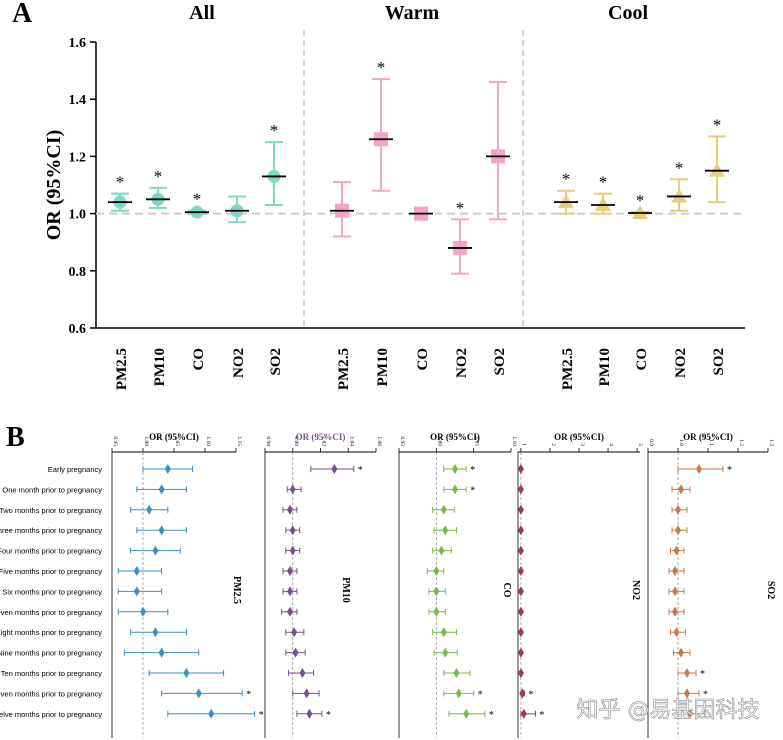 This screenshot has width=783, height=740. Describe the element at coordinates (711, 585) in the screenshot. I see `forest-plot-so2: OR (95%CI) 0.9 1.0 1.1 1.2 1.3 SO2 * * *` at that location.